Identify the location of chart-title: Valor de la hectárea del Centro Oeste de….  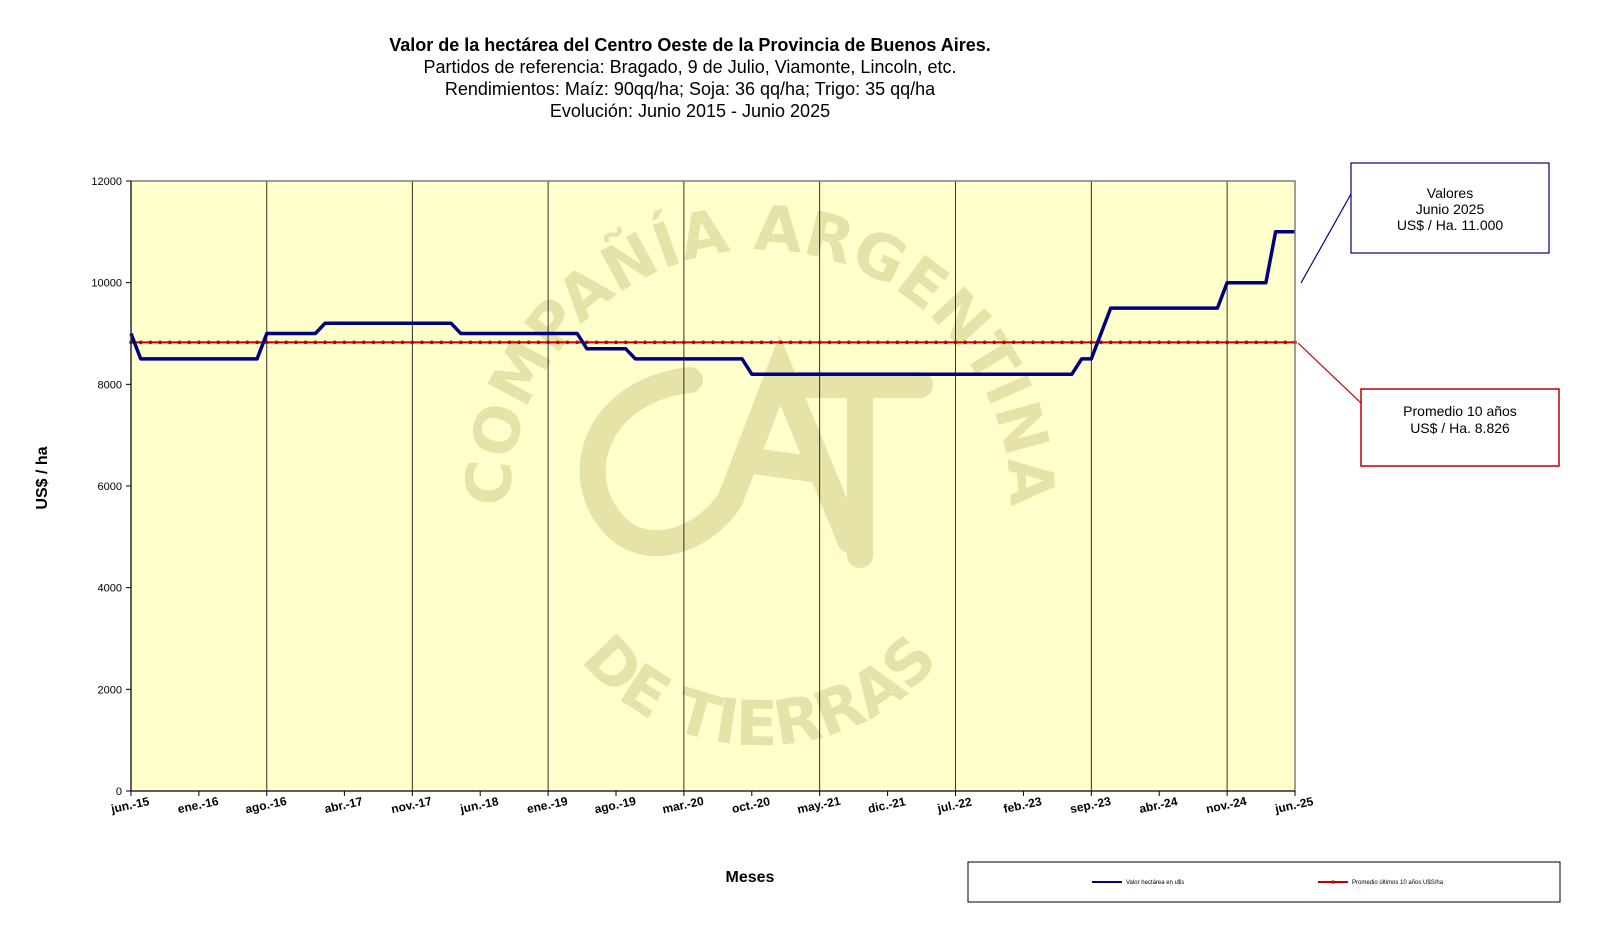
(690, 45).